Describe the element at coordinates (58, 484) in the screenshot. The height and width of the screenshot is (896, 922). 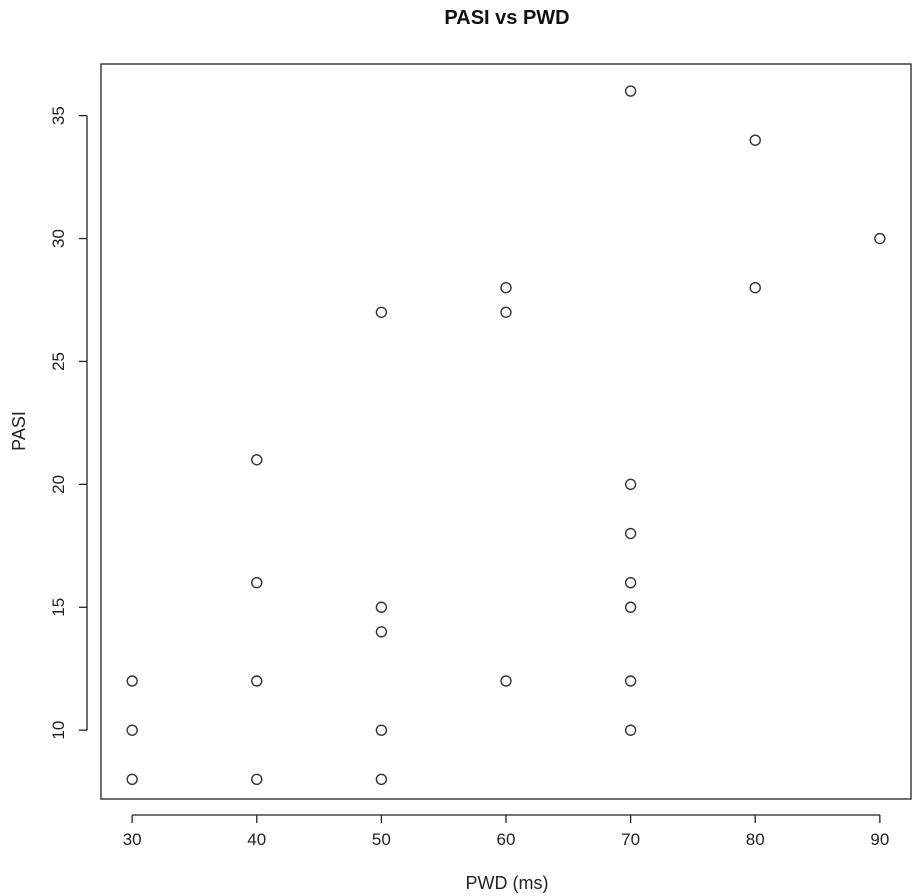
I see `y-tick-label: 20` at that location.